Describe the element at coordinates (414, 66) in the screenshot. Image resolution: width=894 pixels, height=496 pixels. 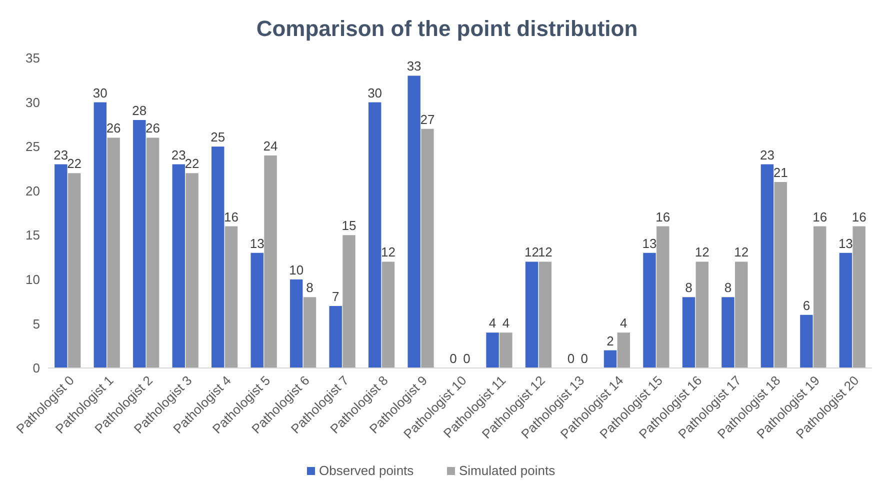
I see `data-label: 33` at that location.